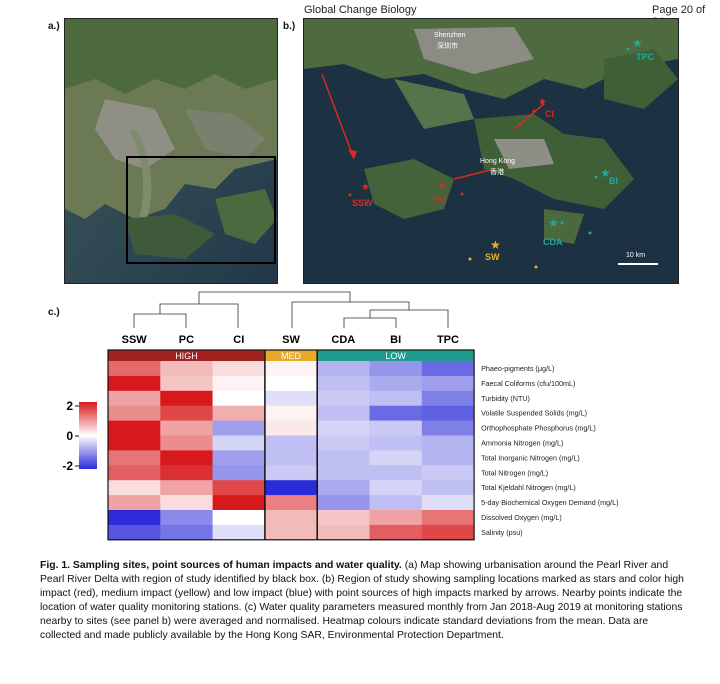 The width and height of the screenshot is (720, 684). Describe the element at coordinates (495, 245) in the screenshot. I see `site-marker-SW: ★` at that location.